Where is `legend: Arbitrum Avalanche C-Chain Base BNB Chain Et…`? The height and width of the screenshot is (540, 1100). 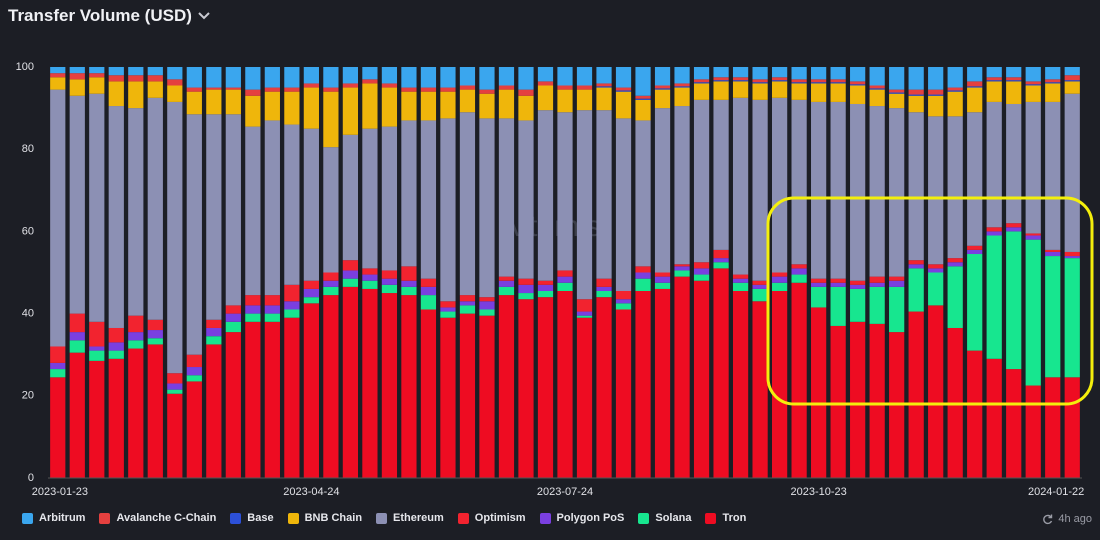
legend: Arbitrum Avalanche C-Chain Base BNB Chain Et… is located at coordinates (384, 518).